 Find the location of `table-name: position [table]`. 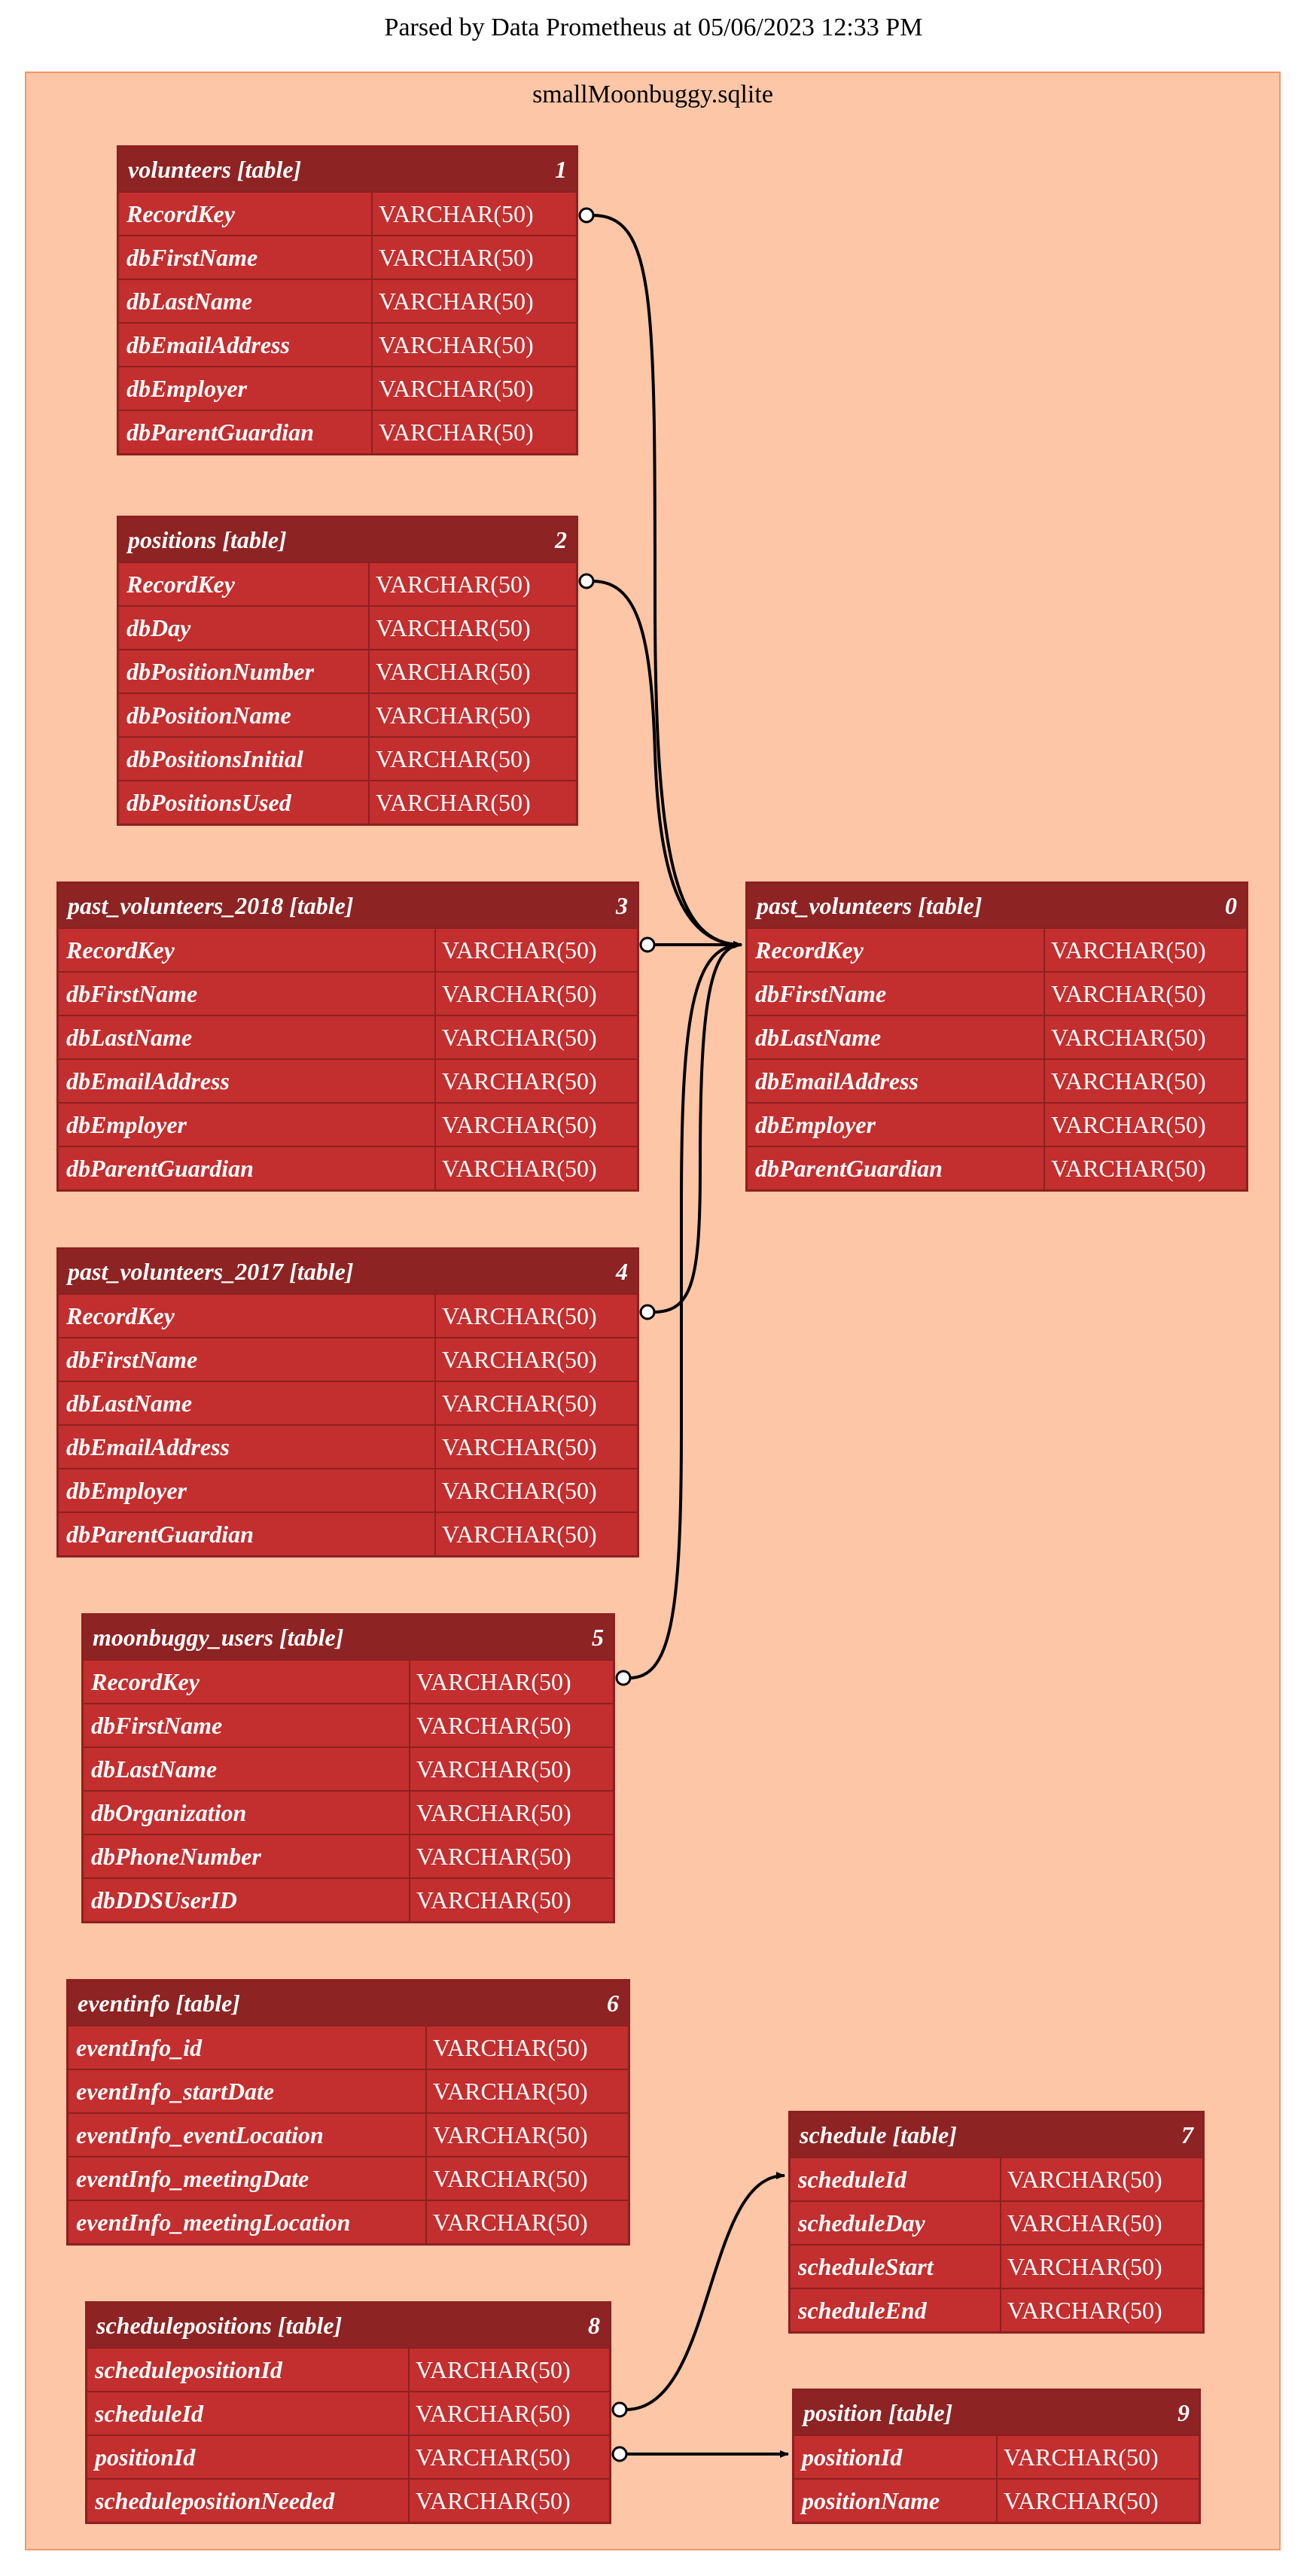

table-name: position [table] is located at coordinates (878, 2412).